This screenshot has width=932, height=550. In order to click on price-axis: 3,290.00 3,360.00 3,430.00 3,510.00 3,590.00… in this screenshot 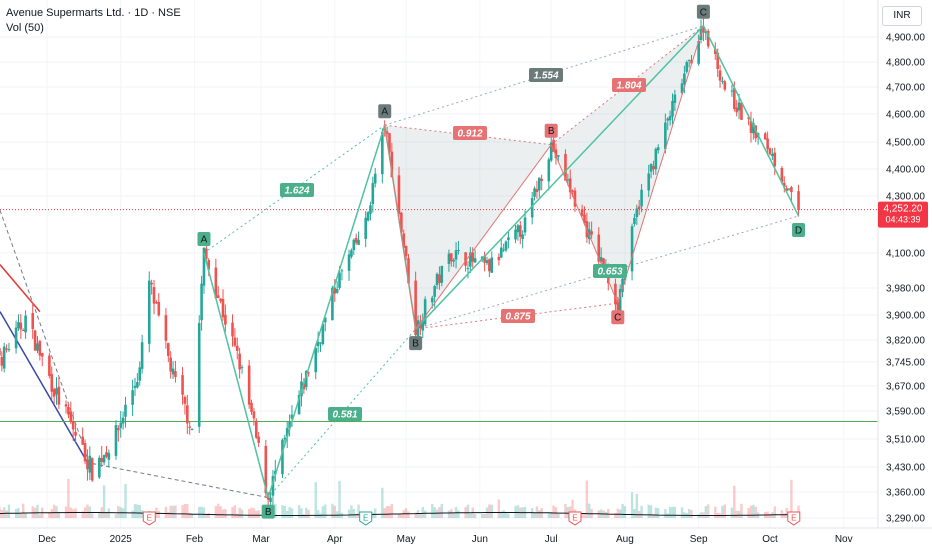, I will do `click(901, 264)`.